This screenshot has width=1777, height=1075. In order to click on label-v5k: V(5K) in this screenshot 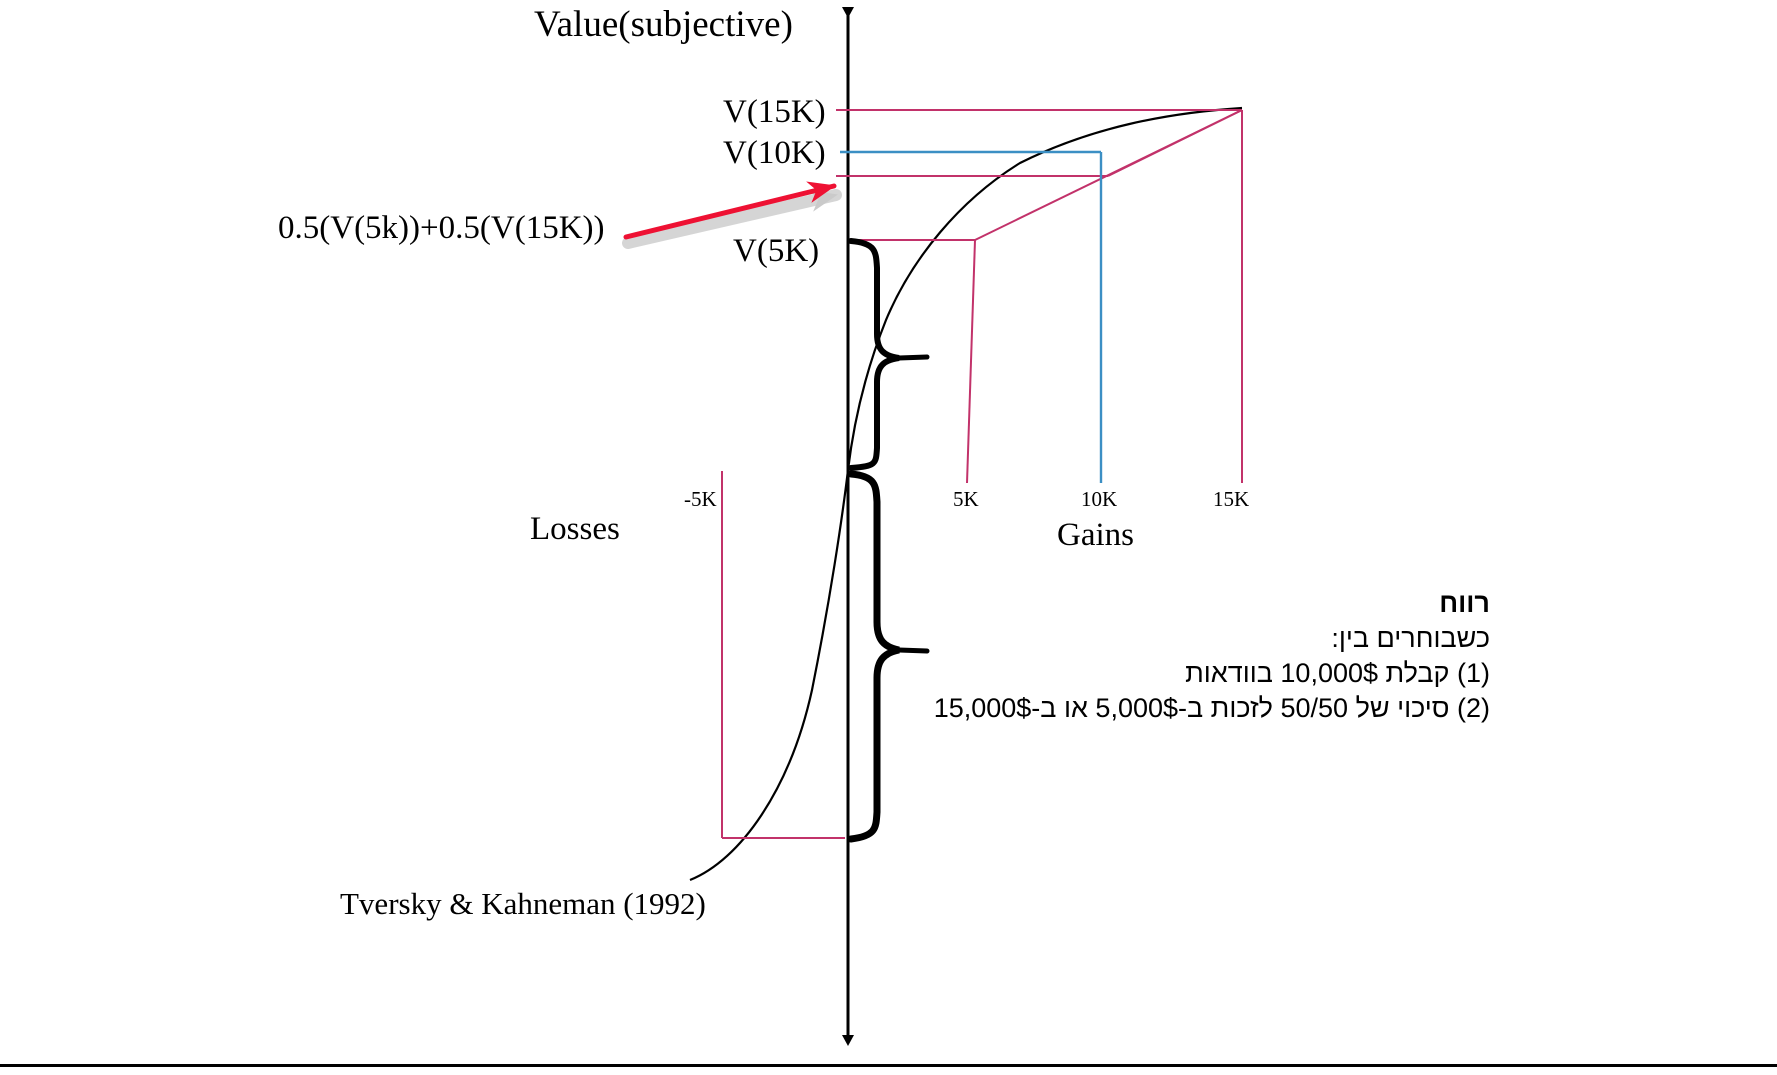, I will do `click(776, 251)`.